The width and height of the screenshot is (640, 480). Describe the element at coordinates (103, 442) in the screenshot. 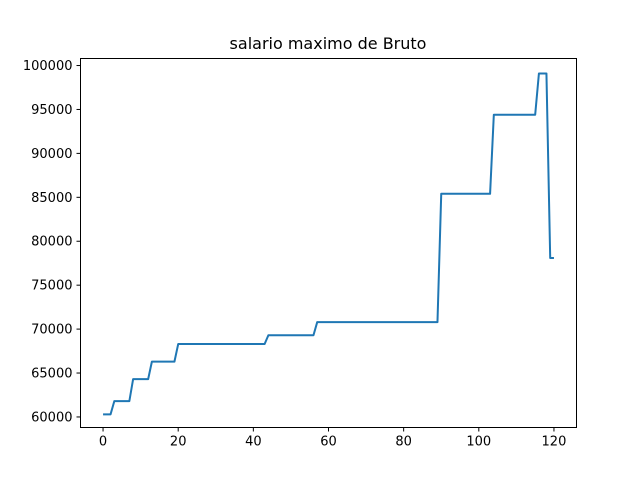

I see `x-tick-label: 0` at that location.